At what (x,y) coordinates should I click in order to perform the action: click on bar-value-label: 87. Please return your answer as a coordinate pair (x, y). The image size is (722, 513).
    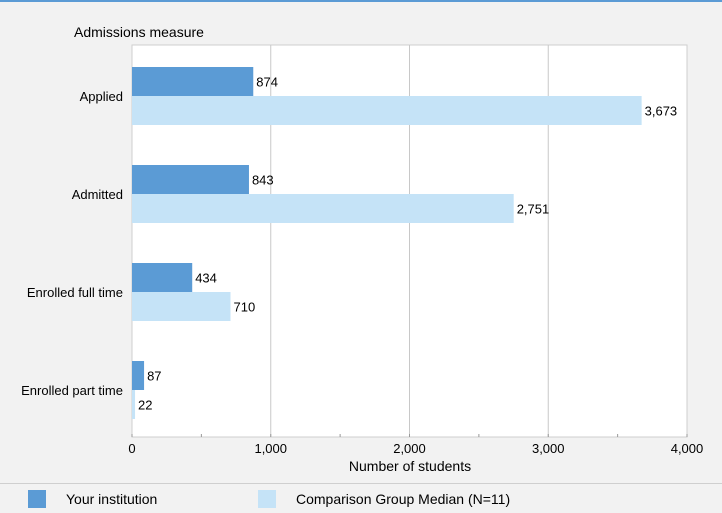
    Looking at the image, I should click on (154, 376).